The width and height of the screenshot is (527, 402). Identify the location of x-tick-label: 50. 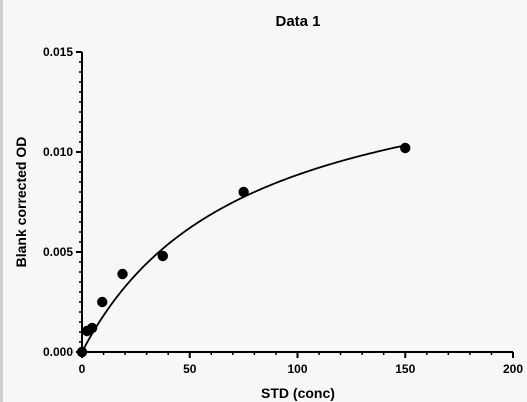
(190, 369).